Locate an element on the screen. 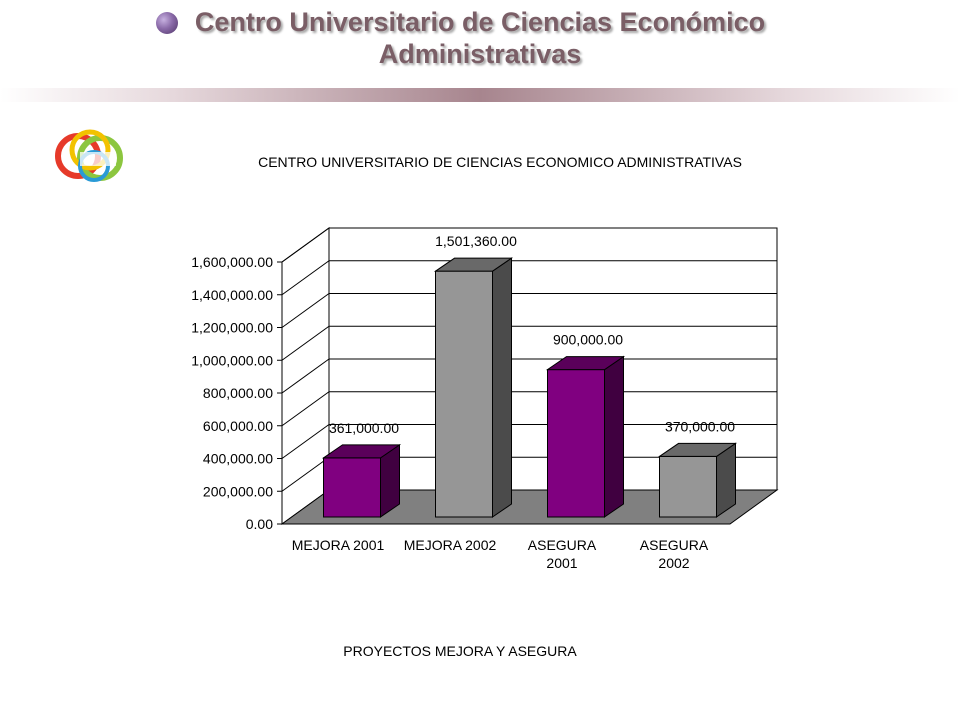 This screenshot has height=720, width=960. x-tick-label: MEJORA 2002 is located at coordinates (450, 545).